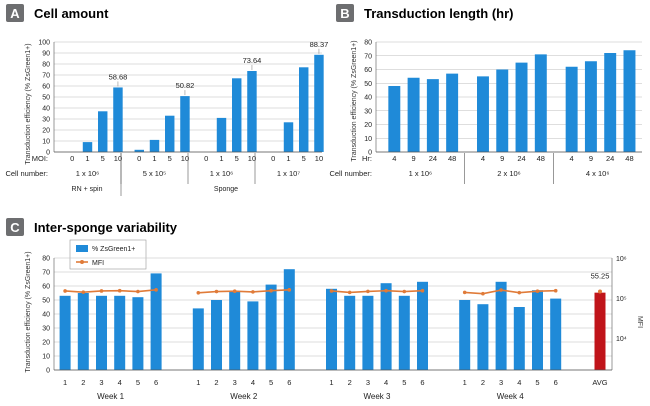 This screenshot has height=406, width=650. I want to click on cell-number-label-b: 4 x 10⁶, so click(598, 173).